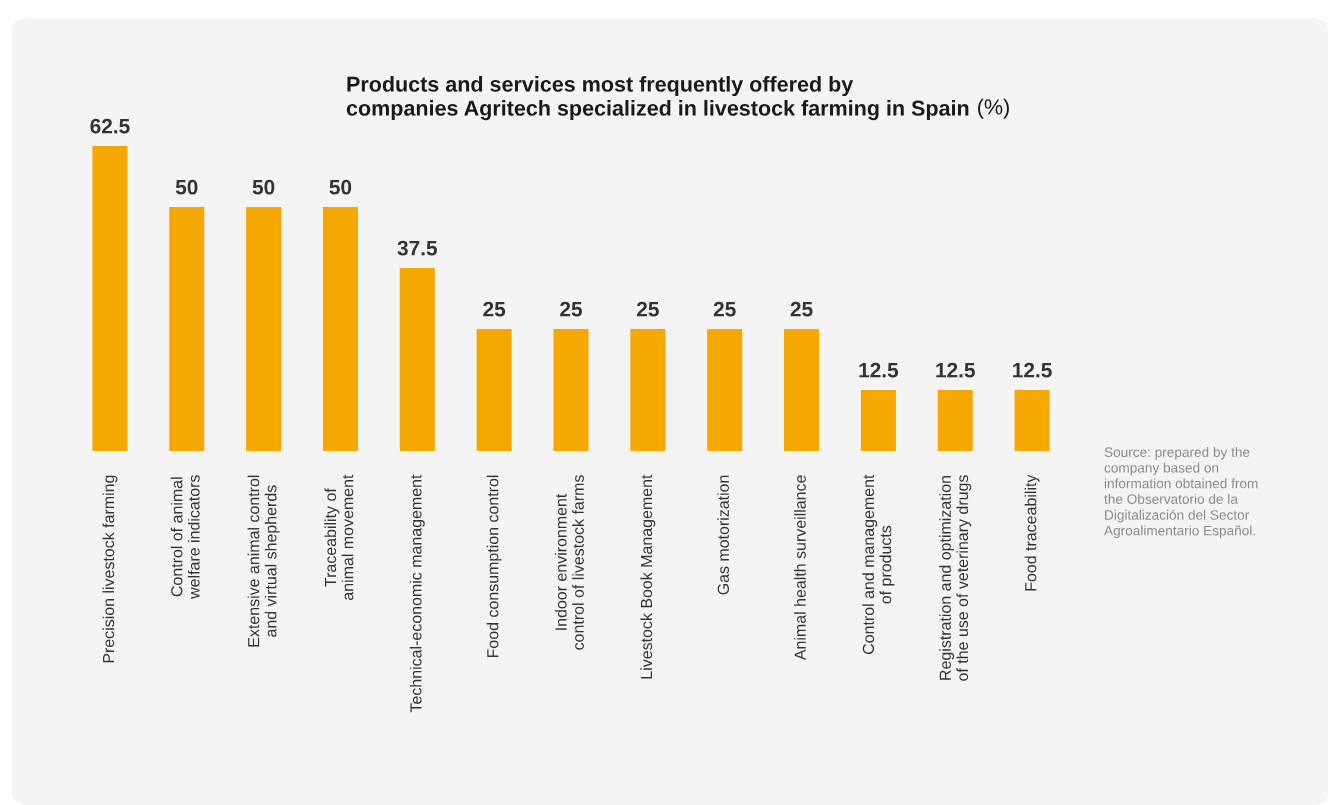 The image size is (1328, 805). What do you see at coordinates (339, 537) in the screenshot?
I see `x-tick-label: Traceability of animal movement` at bounding box center [339, 537].